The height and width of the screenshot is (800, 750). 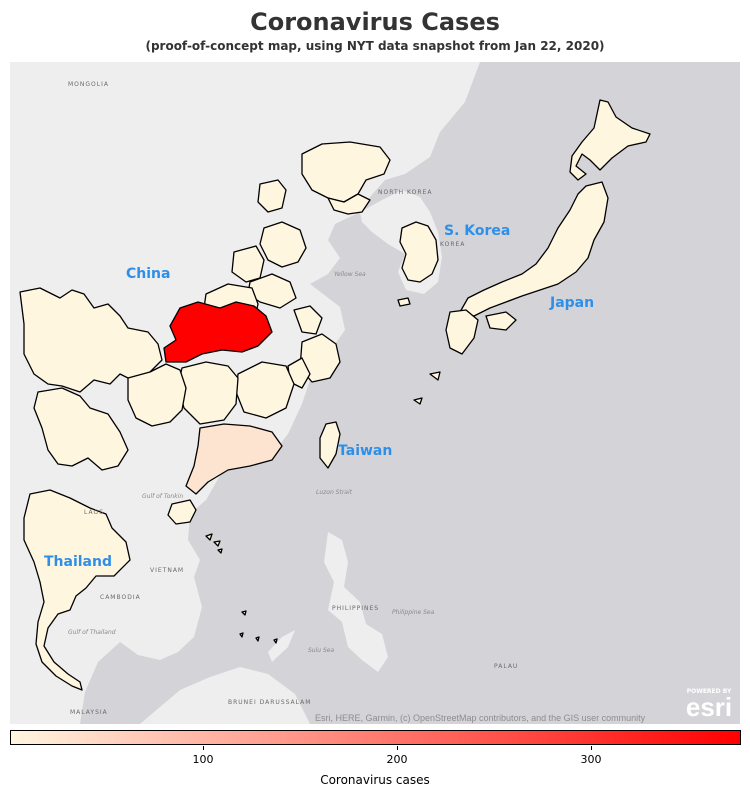 What do you see at coordinates (269, 702) in the screenshot?
I see `basemap-label-brunei: BRUNEI DARUSSALAM` at bounding box center [269, 702].